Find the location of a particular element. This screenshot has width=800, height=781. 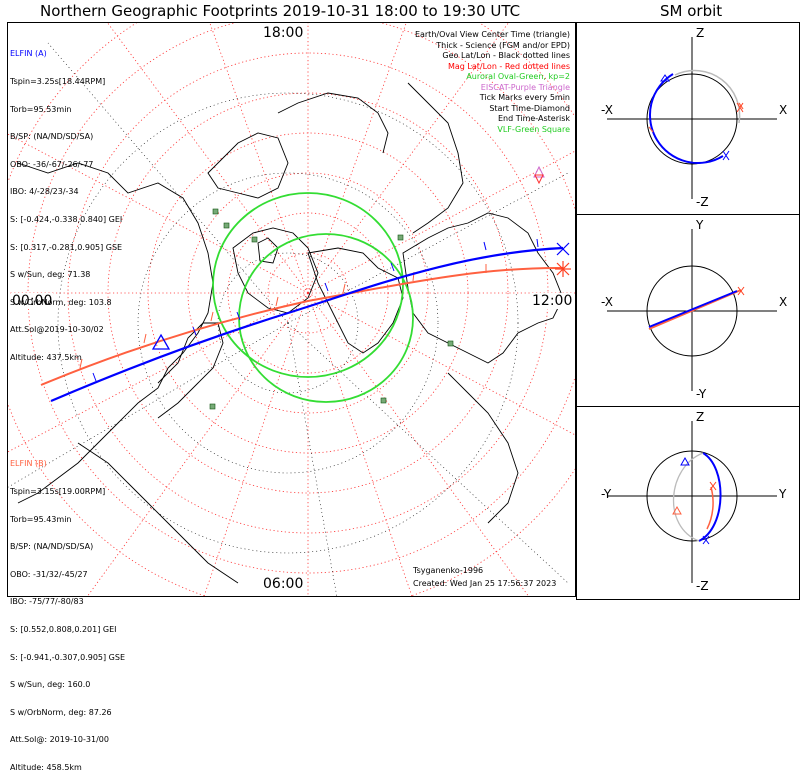

sc-b-line: S: [0.552,0.808,0.201] GEI is located at coordinates (63, 629).